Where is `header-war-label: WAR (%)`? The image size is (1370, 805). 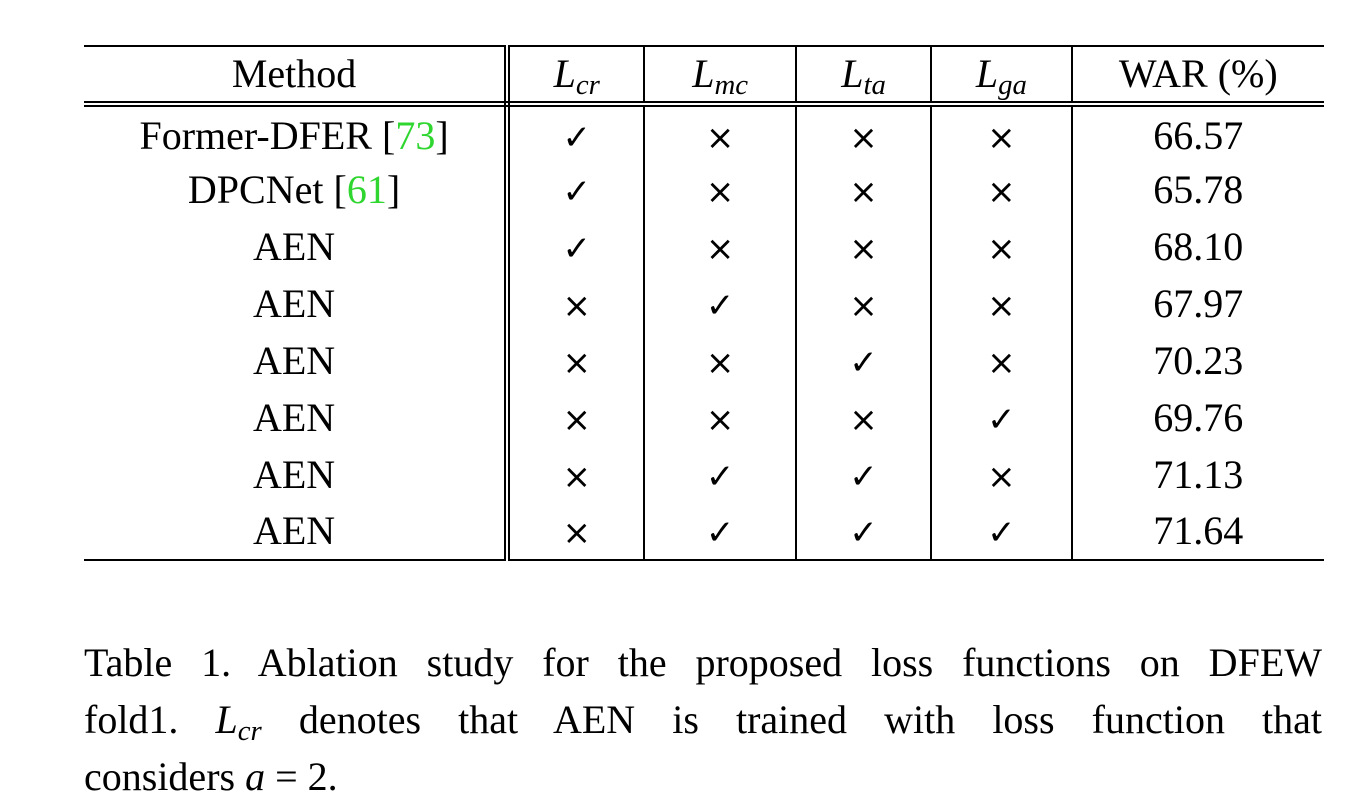 header-war-label: WAR (%) is located at coordinates (1198, 73).